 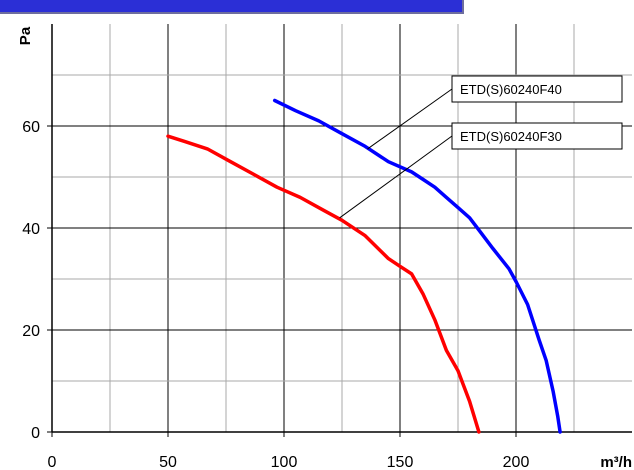 What do you see at coordinates (232, 7) in the screenshot?
I see `header-bar` at bounding box center [232, 7].